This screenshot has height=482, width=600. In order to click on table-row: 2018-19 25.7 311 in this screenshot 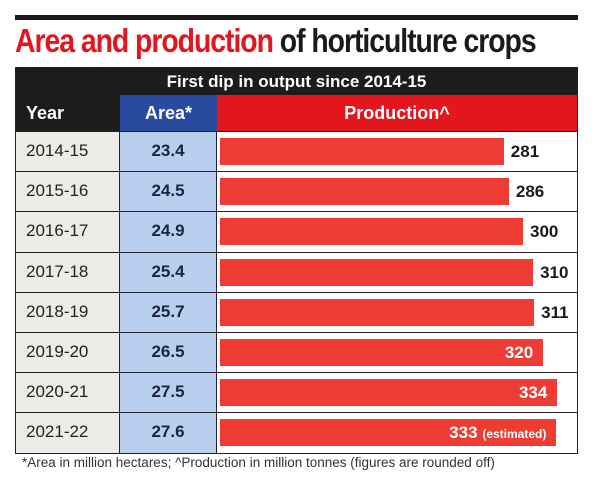, I will do `click(296, 311)`.